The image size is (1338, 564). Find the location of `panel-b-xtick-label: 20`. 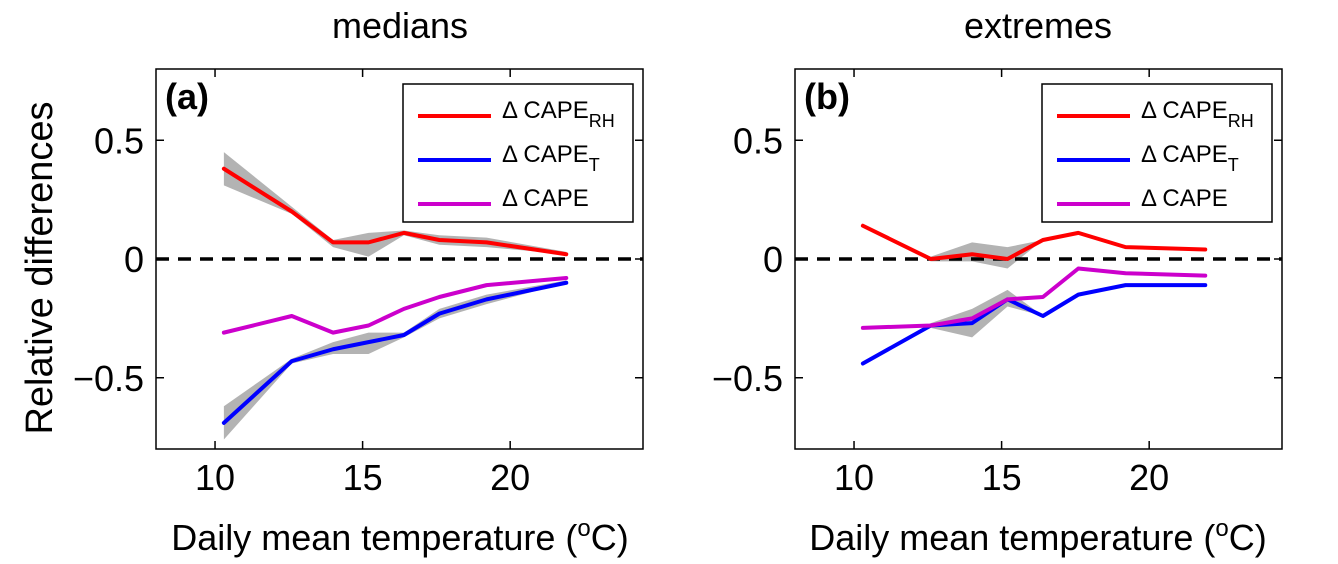

panel-b-xtick-label: 20 is located at coordinates (1149, 477).